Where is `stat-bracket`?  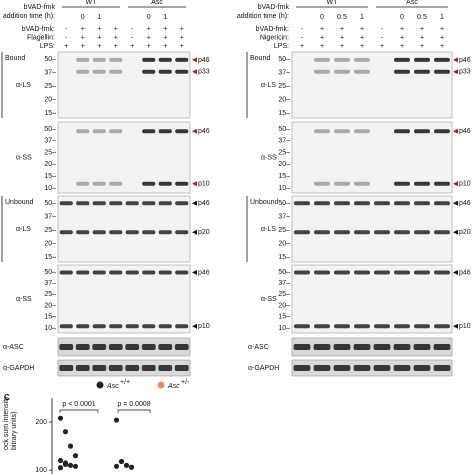 stat-bracket is located at coordinates (134, 411).